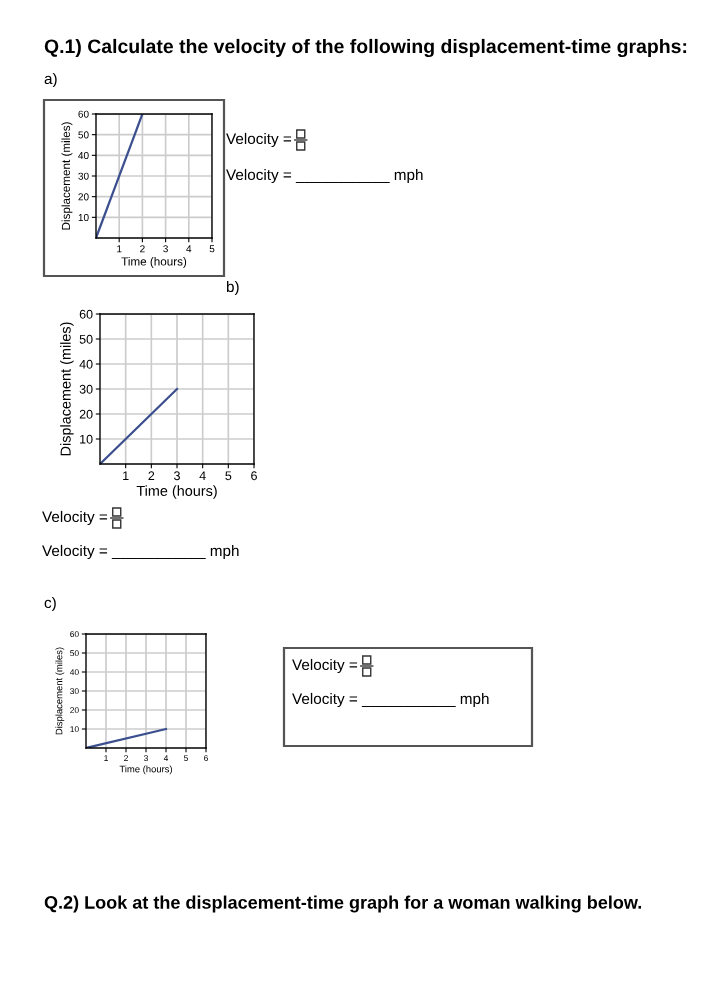 Image resolution: width=706 pixels, height=1000 pixels. Describe the element at coordinates (365, 48) in the screenshot. I see `text: Q.1) Calculate the velocity of the following displacement-time graphs:` at that location.